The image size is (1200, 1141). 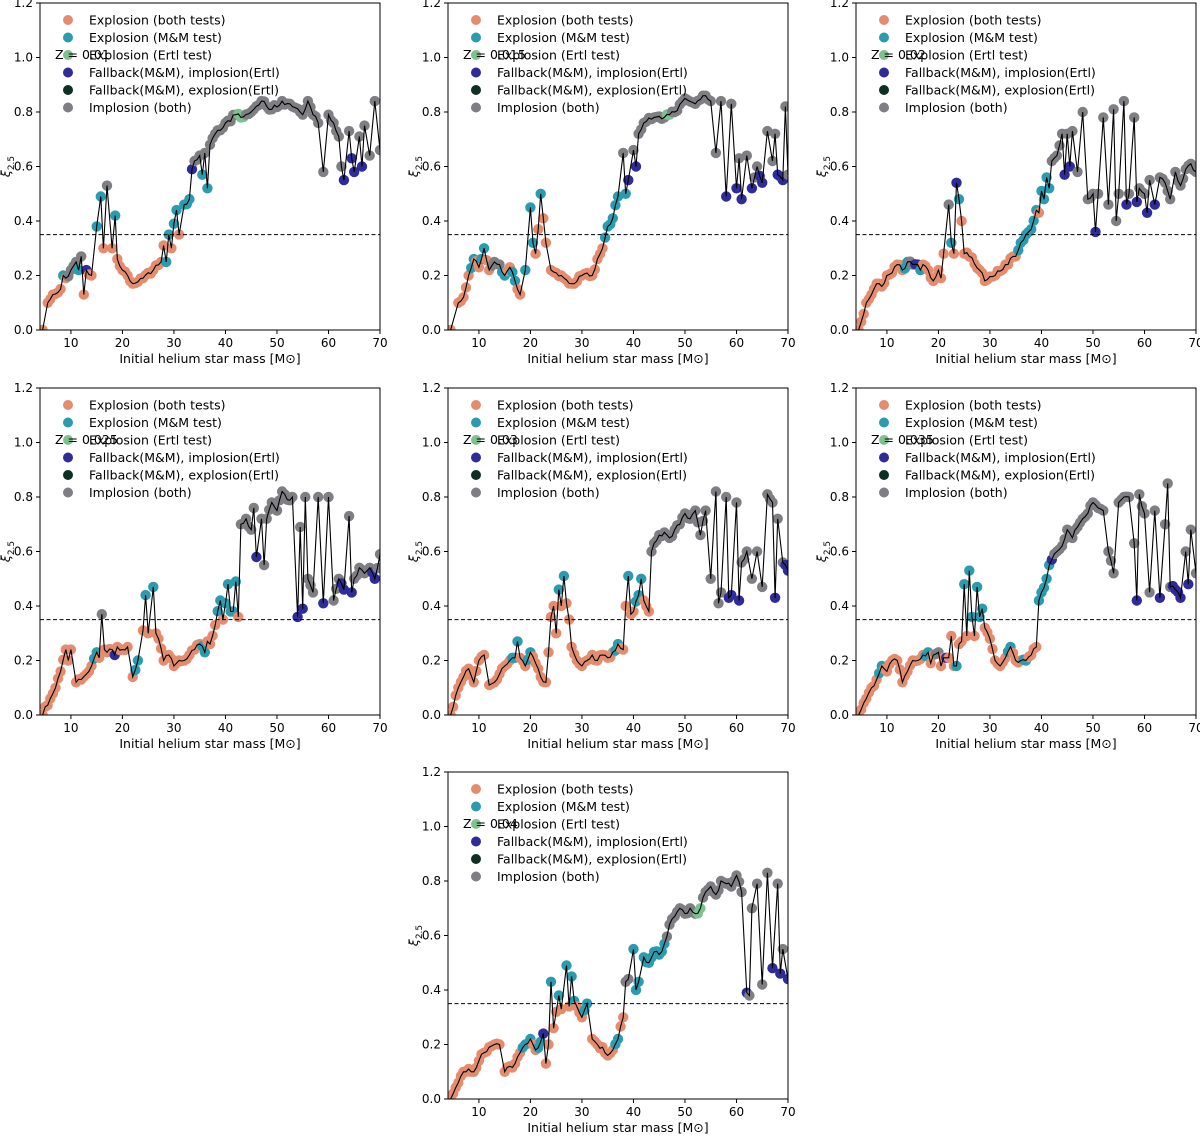 I want to click on metallicity-label: Z = 0.015, so click(x=494, y=54).